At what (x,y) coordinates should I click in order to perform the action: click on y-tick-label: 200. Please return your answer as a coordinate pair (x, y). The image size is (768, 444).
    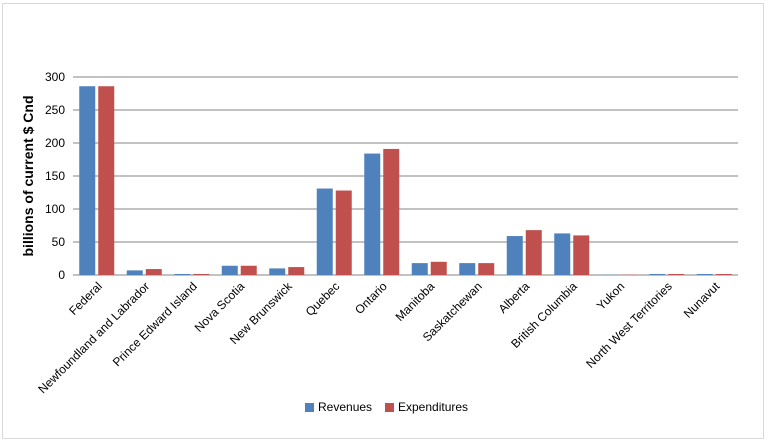
    Looking at the image, I should click on (55, 143).